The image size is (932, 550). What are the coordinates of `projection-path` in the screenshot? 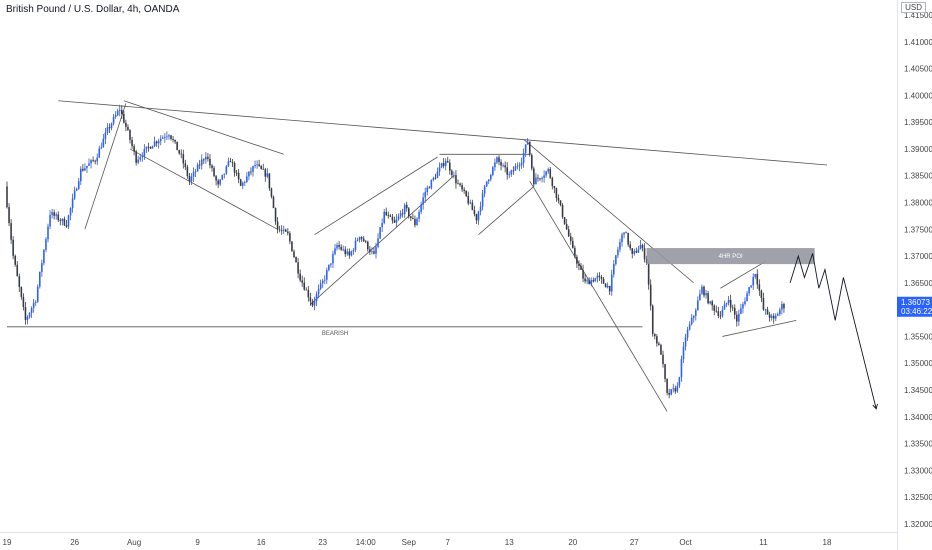 It's located at (833, 331).